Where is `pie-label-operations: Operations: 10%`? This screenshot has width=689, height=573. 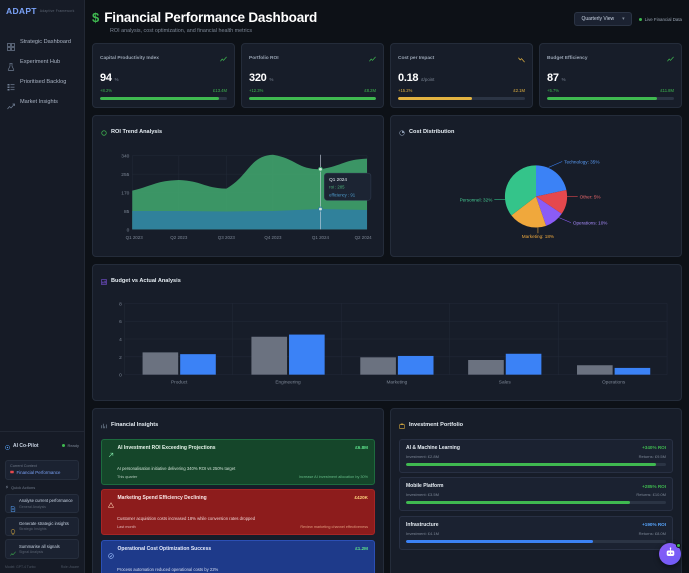
pie-label-operations: Operations: 10% is located at coordinates (590, 222).